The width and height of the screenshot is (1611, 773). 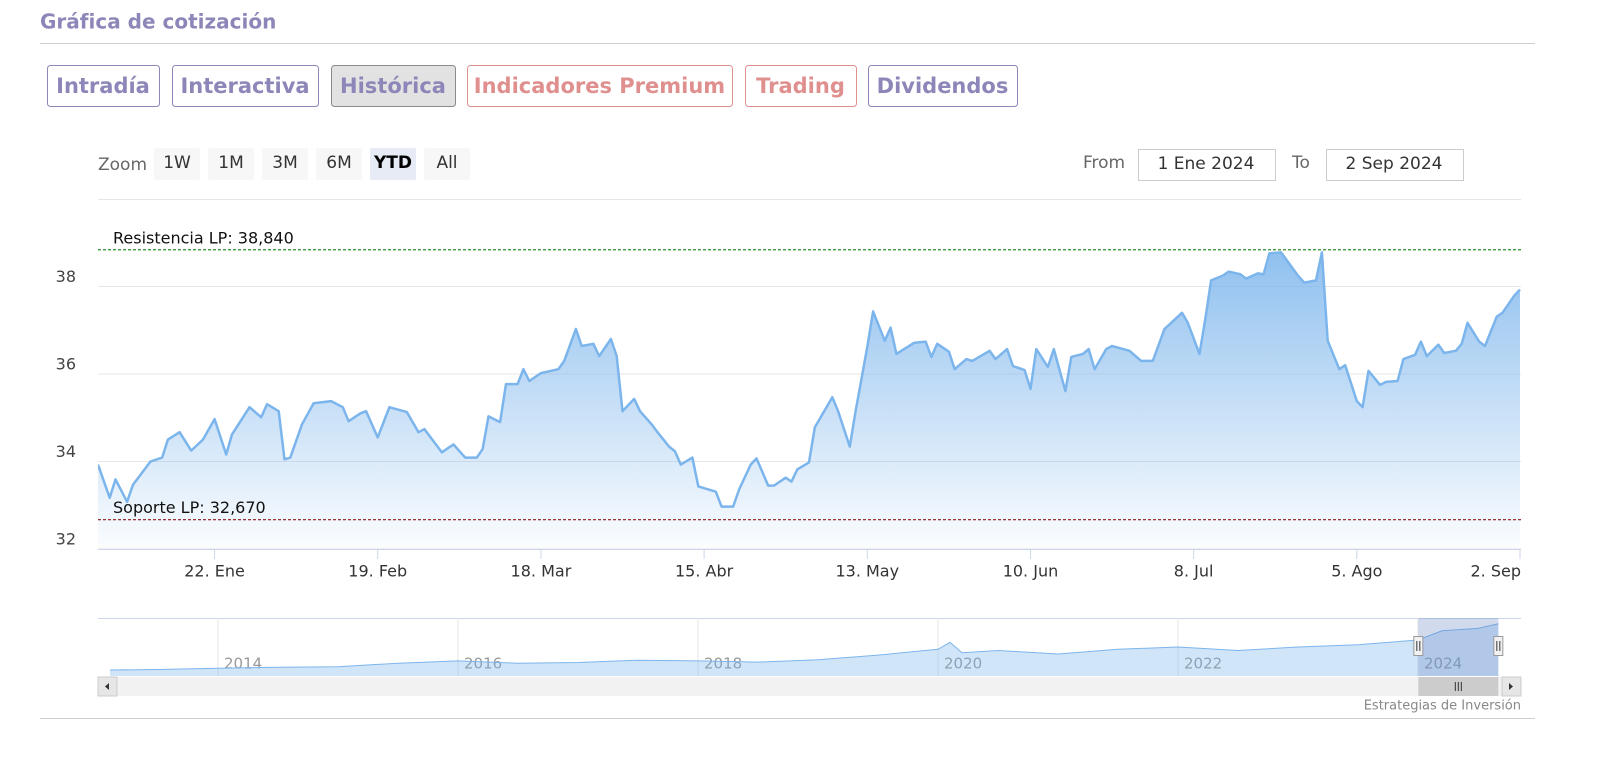 I want to click on section-title: Gráfica de cotización, so click(x=158, y=22).